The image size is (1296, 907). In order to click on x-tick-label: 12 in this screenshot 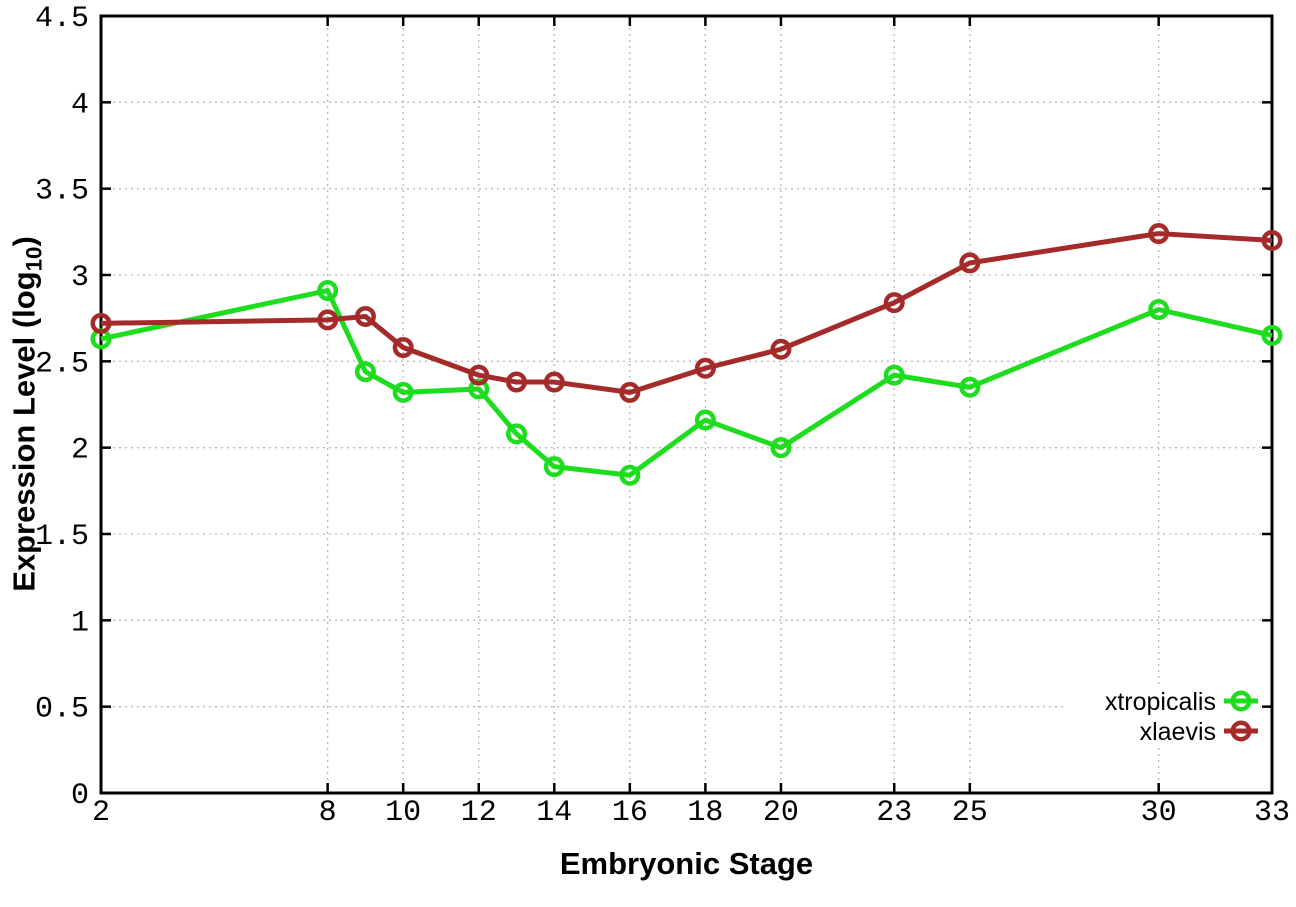, I will do `click(479, 813)`.